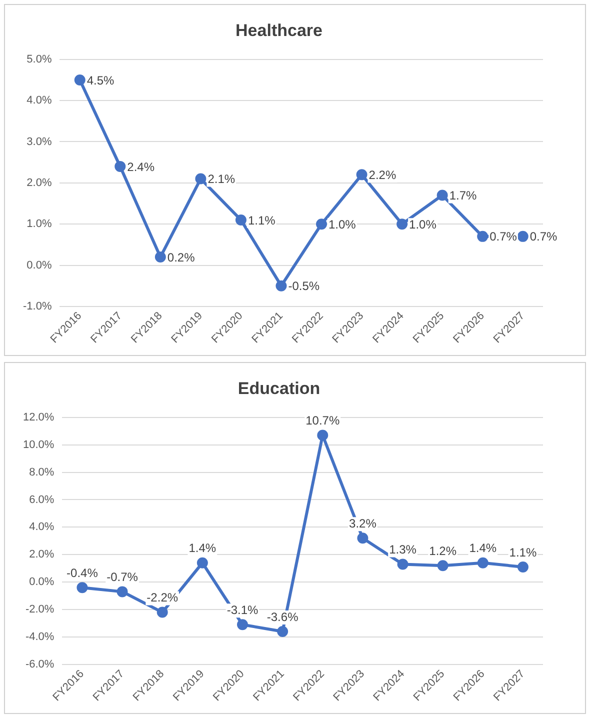 The height and width of the screenshot is (715, 590). What do you see at coordinates (463, 195) in the screenshot?
I see `data-label: 1.7%` at bounding box center [463, 195].